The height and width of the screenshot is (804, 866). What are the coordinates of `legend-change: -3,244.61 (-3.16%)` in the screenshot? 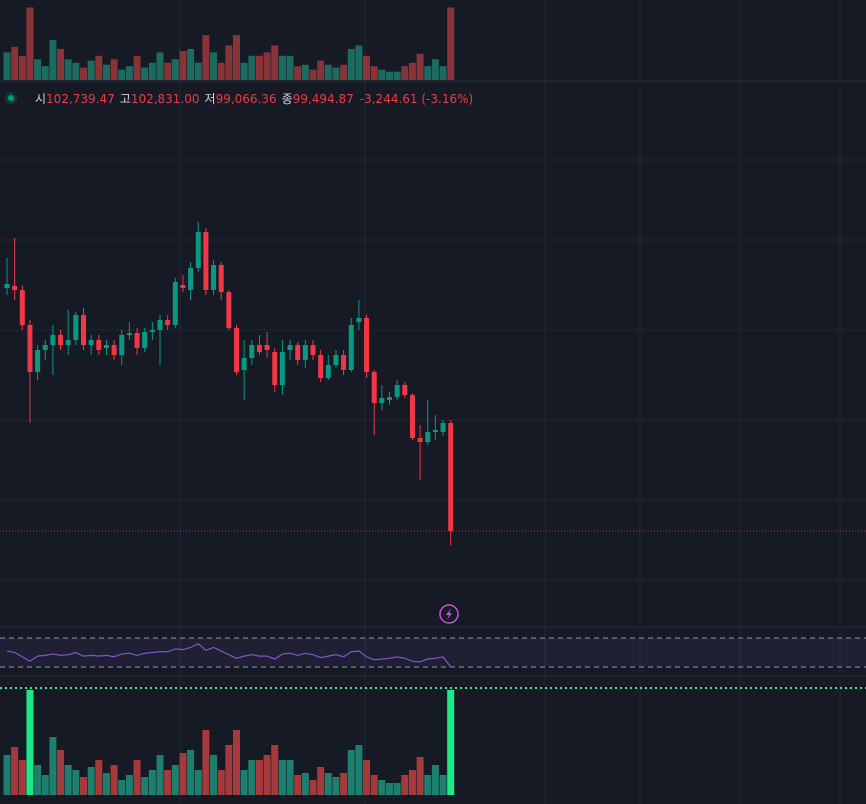 It's located at (416, 99).